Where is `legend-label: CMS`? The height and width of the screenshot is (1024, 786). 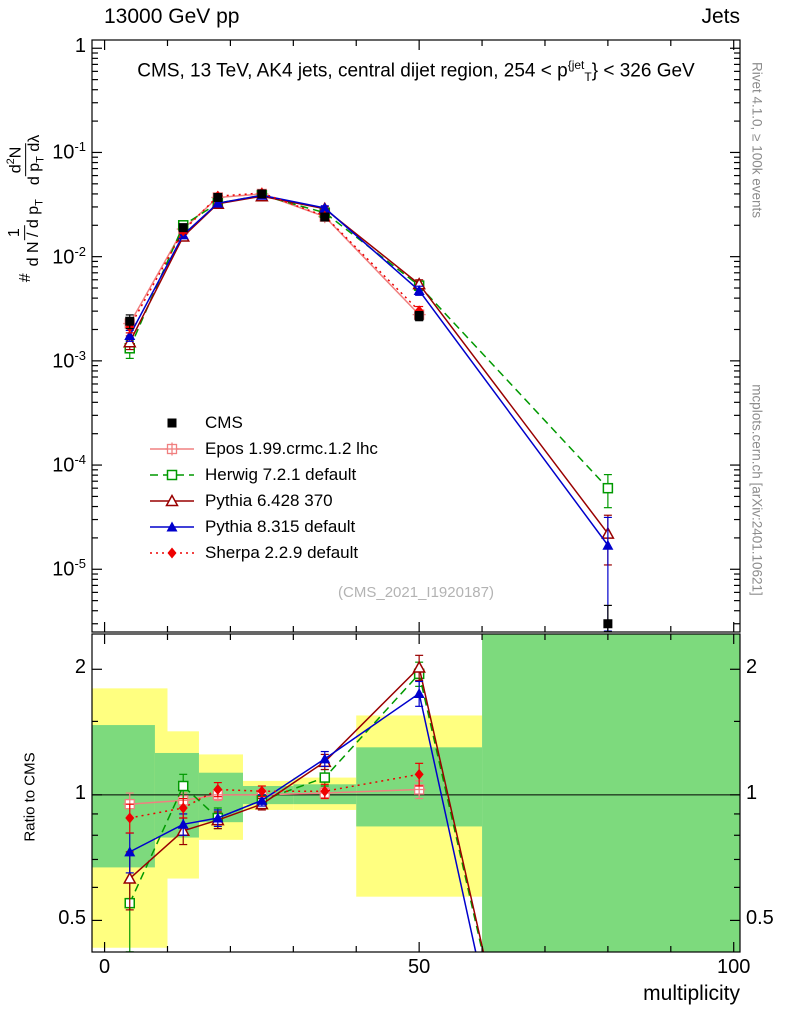
legend-label: CMS is located at coordinates (224, 422).